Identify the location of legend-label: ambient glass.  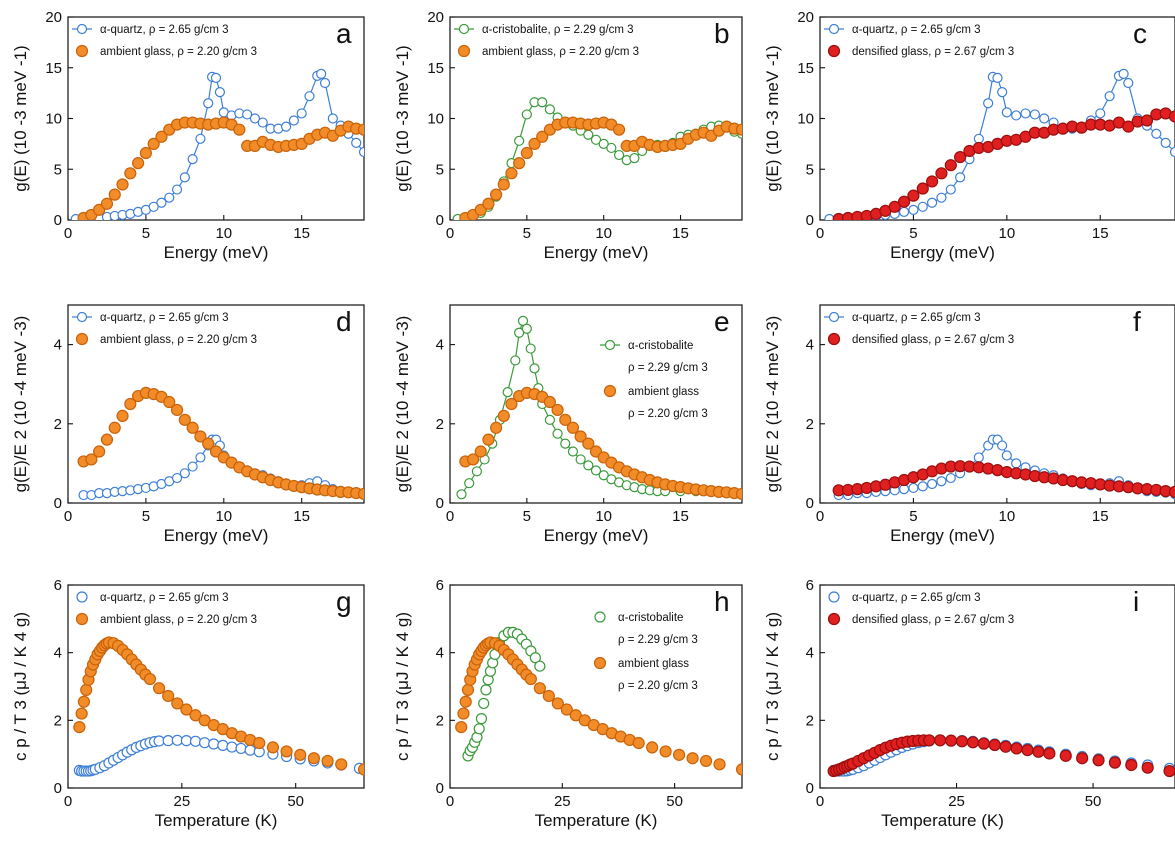
(653, 664).